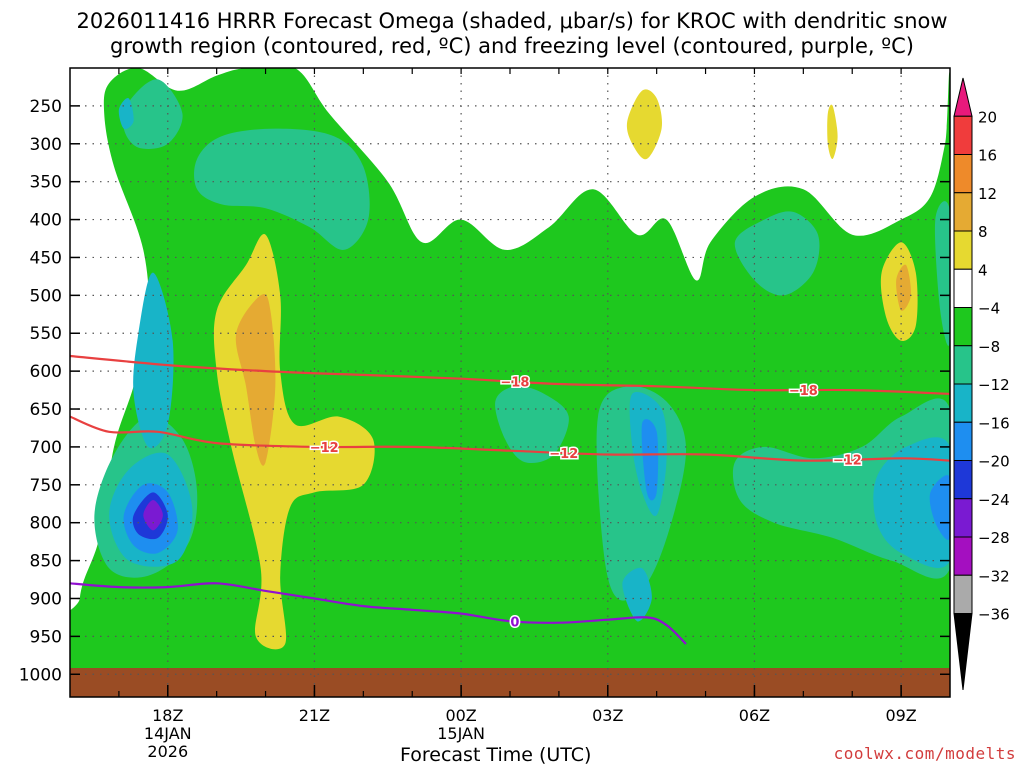 The image size is (1024, 768). Describe the element at coordinates (514, 622) in the screenshot. I see `isotherm-label-0: 0` at that location.